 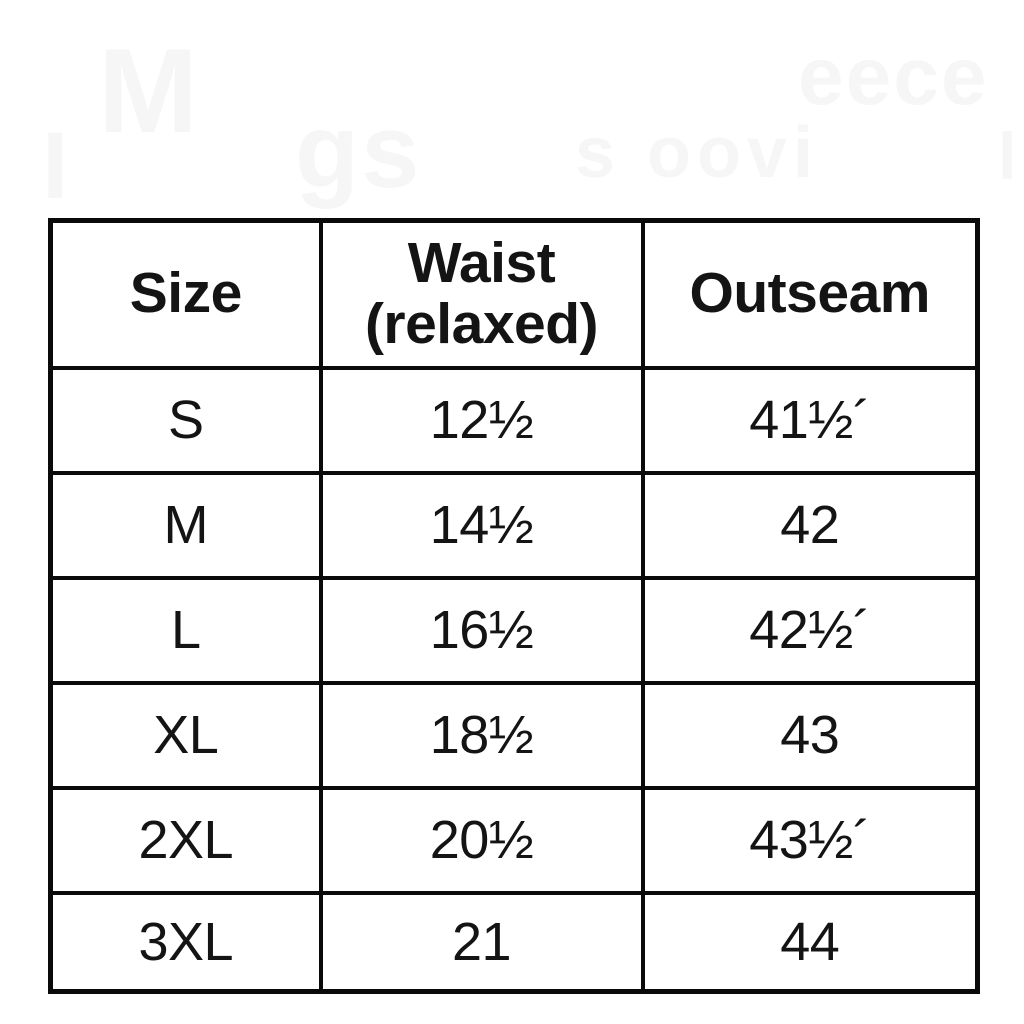 I want to click on outseam-cell: 42, so click(x=810, y=525).